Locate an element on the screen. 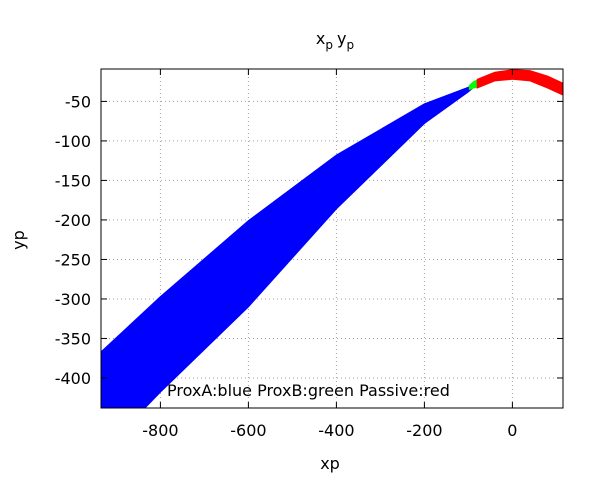 The width and height of the screenshot is (600, 484). y-tick-label: -50 is located at coordinates (78, 101).